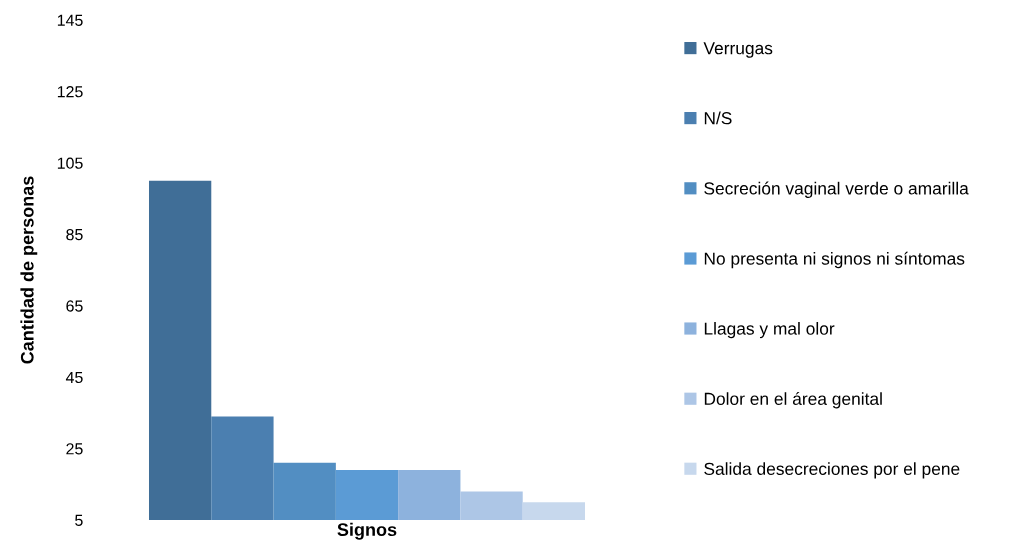 This screenshot has width=1016, height=558. Describe the element at coordinates (832, 470) in the screenshot. I see `legend-label: Salida desecreciones por el pene` at that location.